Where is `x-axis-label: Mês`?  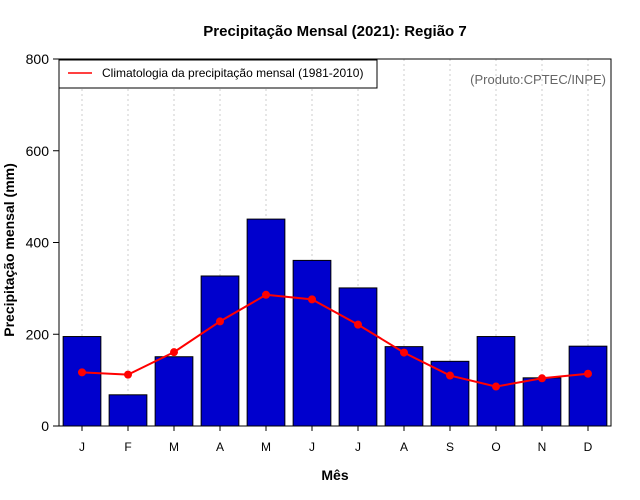 x-axis-label: Mês is located at coordinates (334, 475).